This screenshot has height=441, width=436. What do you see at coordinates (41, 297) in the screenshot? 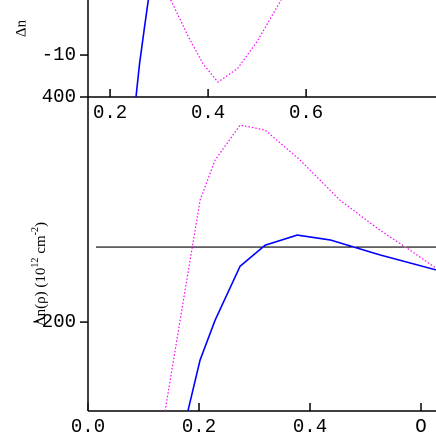
I see `y-axis-label-part: Δn(ρ) (10` at bounding box center [41, 297].